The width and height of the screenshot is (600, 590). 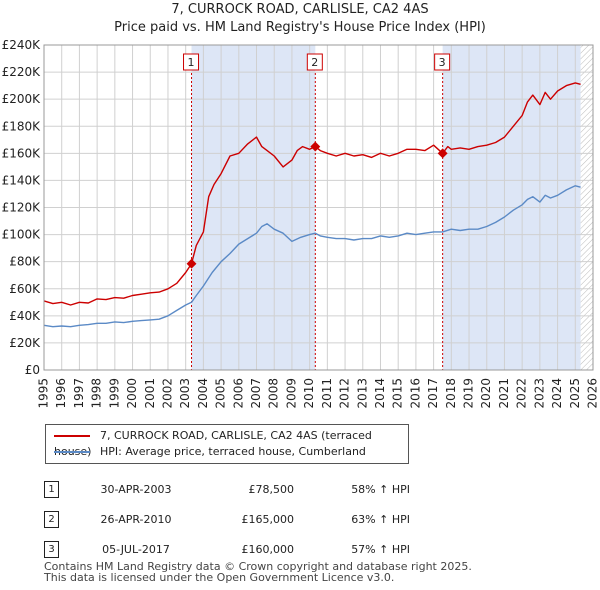 What do you see at coordinates (522, 393) in the screenshot?
I see `x-tick-label: 2022` at bounding box center [522, 393].